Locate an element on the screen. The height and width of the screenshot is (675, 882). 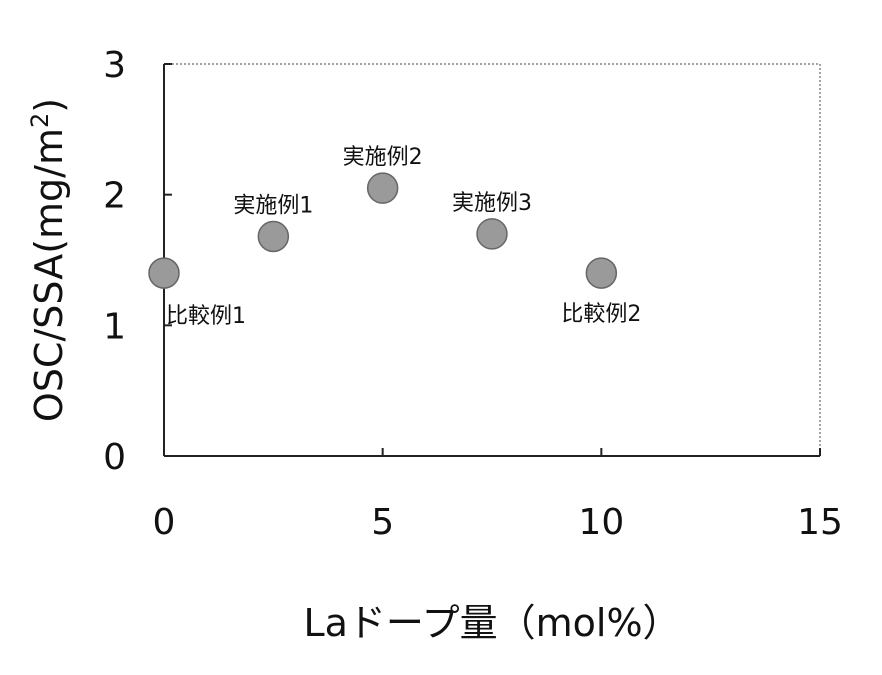
data-points is located at coordinates (383, 230).